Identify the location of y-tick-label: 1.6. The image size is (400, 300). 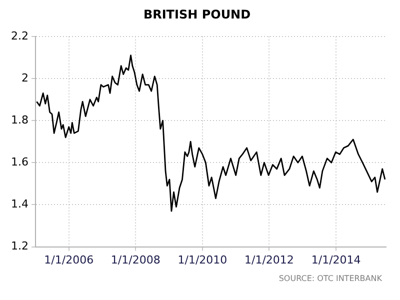
(19, 162).